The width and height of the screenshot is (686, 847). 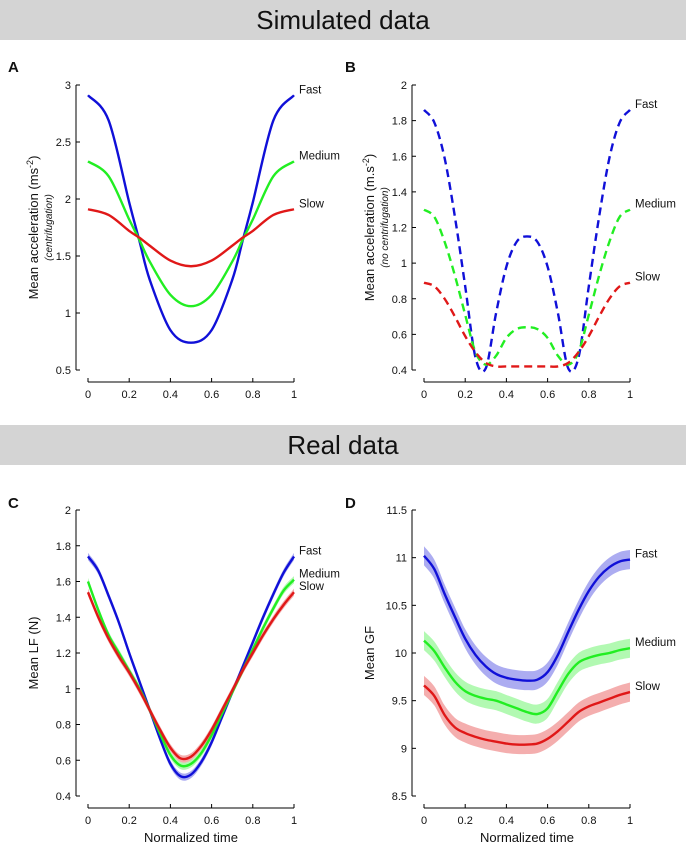 I want to click on y-tick-label: 10.5, so click(x=396, y=606).